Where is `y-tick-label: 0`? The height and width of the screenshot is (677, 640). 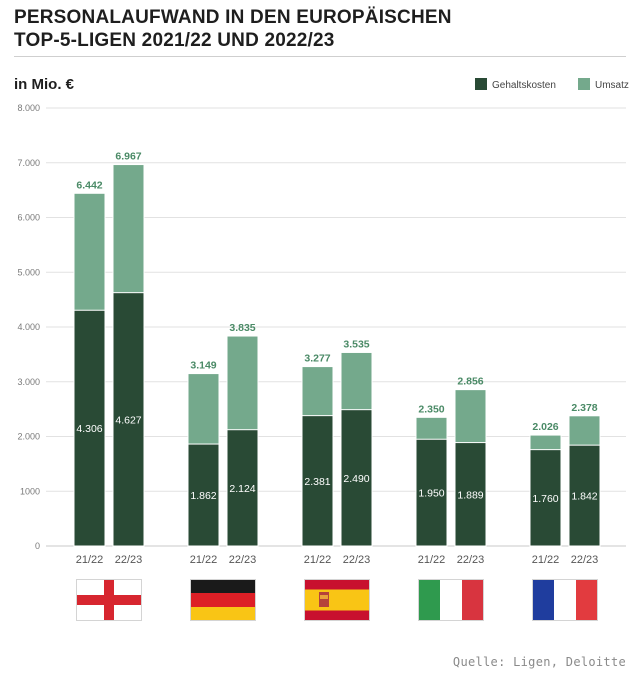 y-tick-label: 0 is located at coordinates (37, 546).